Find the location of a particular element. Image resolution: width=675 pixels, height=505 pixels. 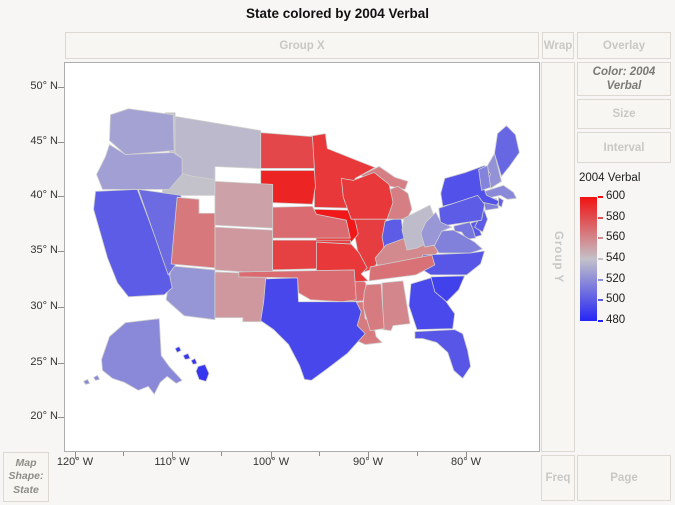

x-axis-label: 120° W is located at coordinates (75, 462).